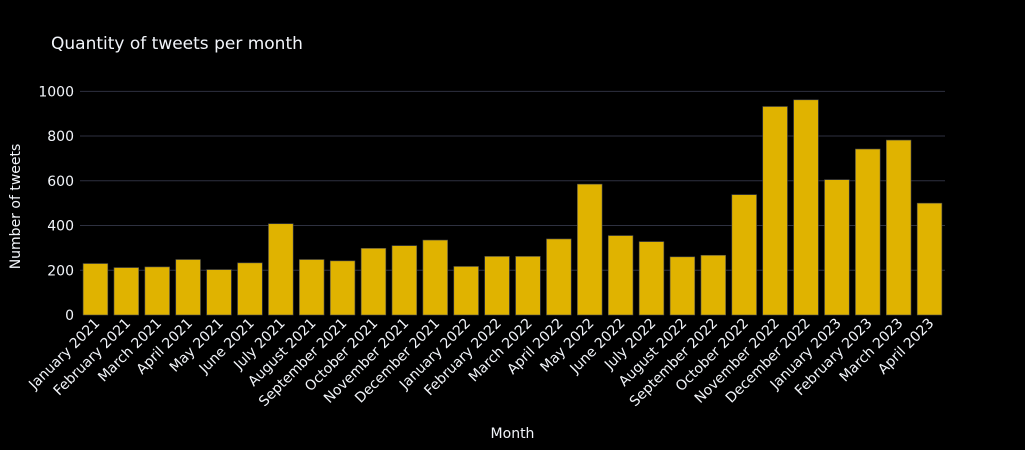  Describe the element at coordinates (60, 227) in the screenshot. I see `y-tick-label: 400` at that location.